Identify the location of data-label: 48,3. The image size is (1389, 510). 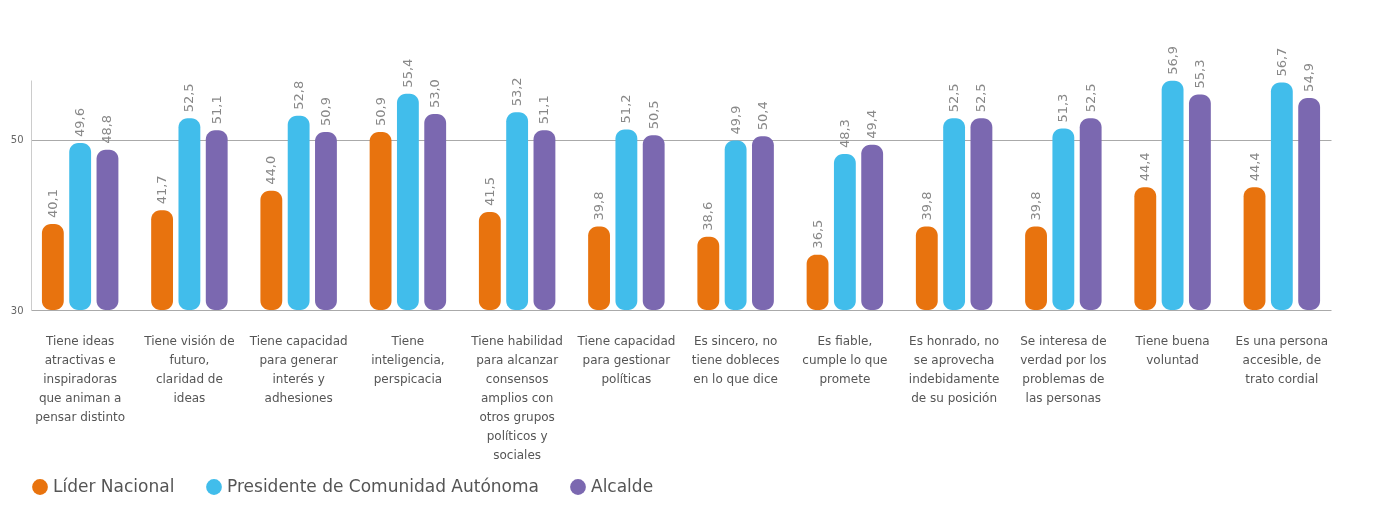
(844, 134).